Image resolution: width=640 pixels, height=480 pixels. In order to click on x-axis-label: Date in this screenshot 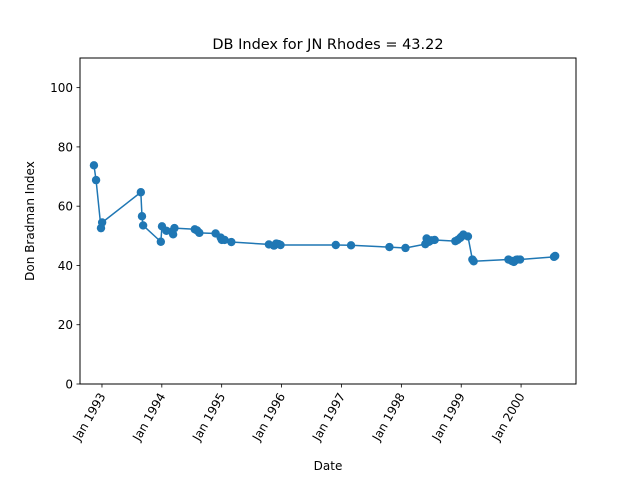, I will do `click(328, 466)`.